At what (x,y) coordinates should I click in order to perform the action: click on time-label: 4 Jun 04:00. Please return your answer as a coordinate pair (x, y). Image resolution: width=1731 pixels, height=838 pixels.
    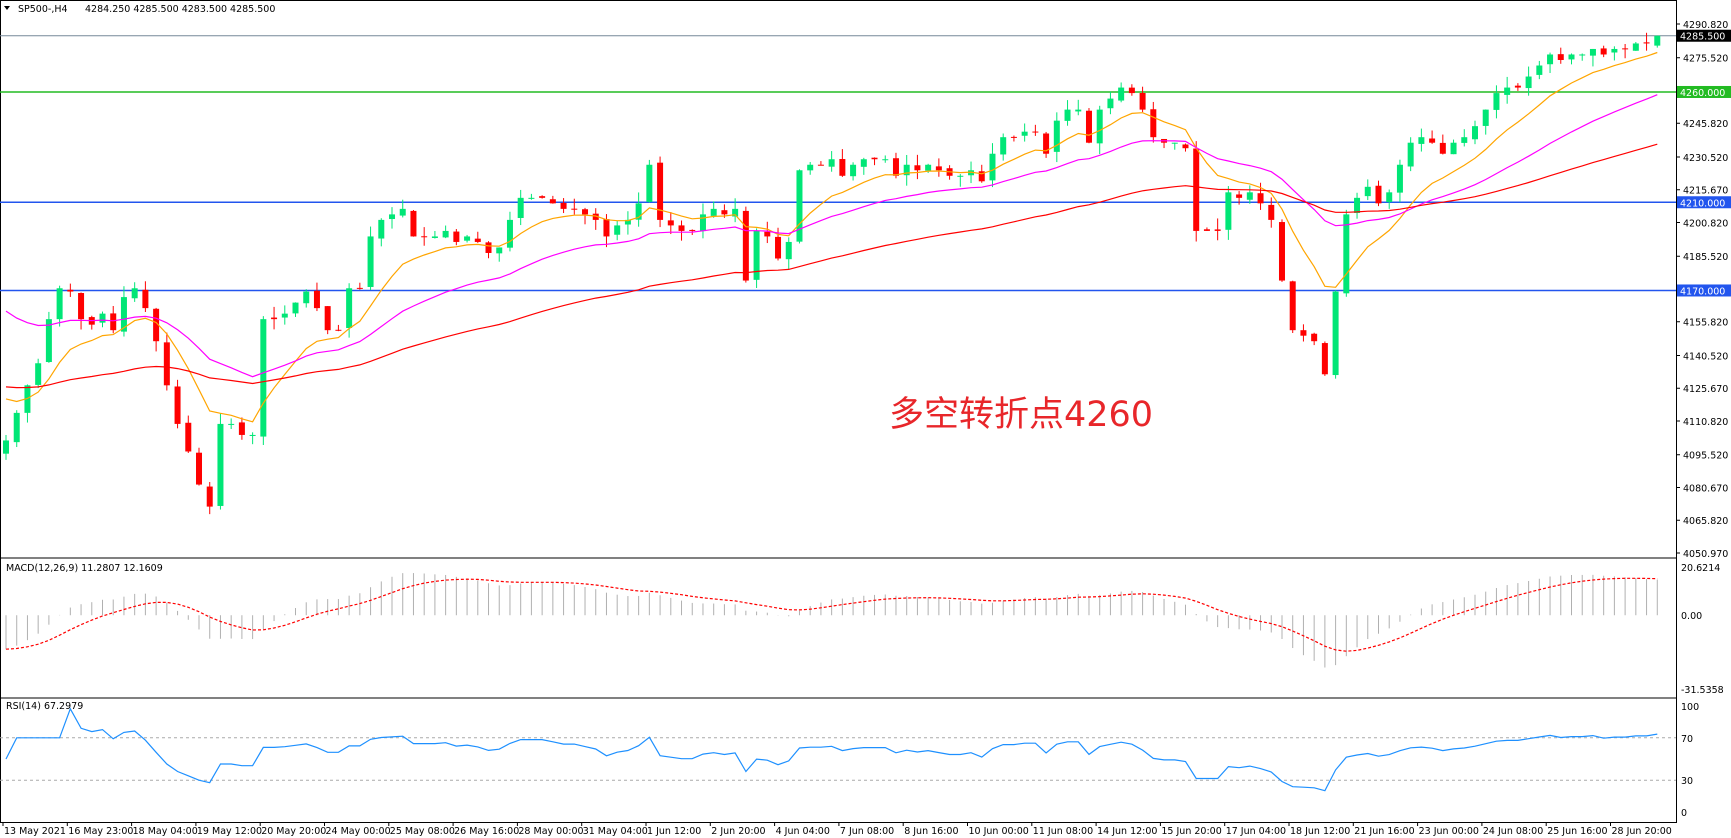
    Looking at the image, I should click on (803, 831).